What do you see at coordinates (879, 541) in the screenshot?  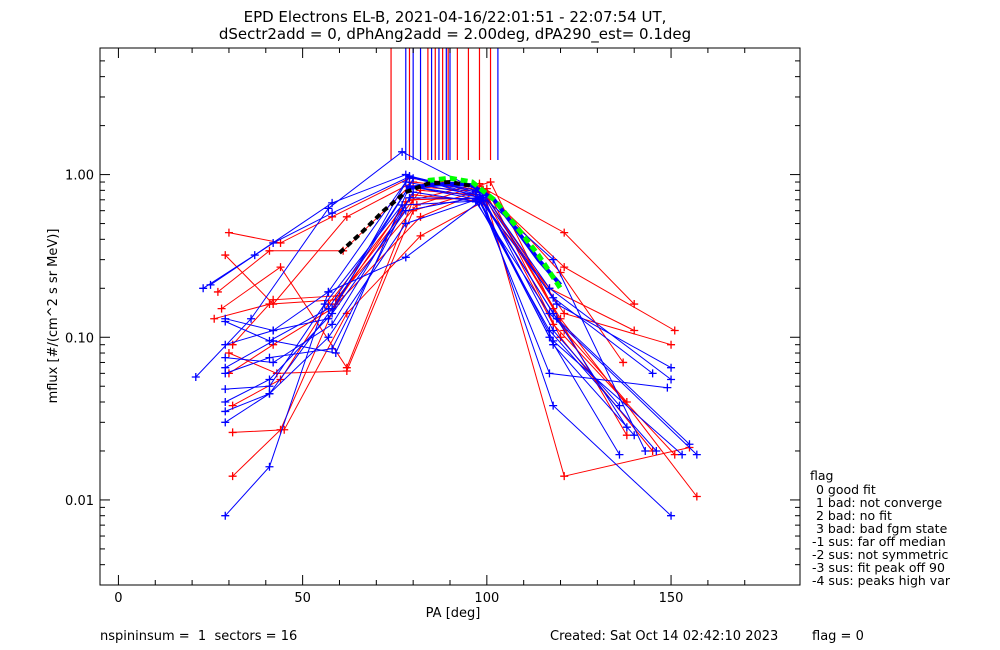 I see `legend-item: -1 sus: far off median` at bounding box center [879, 541].